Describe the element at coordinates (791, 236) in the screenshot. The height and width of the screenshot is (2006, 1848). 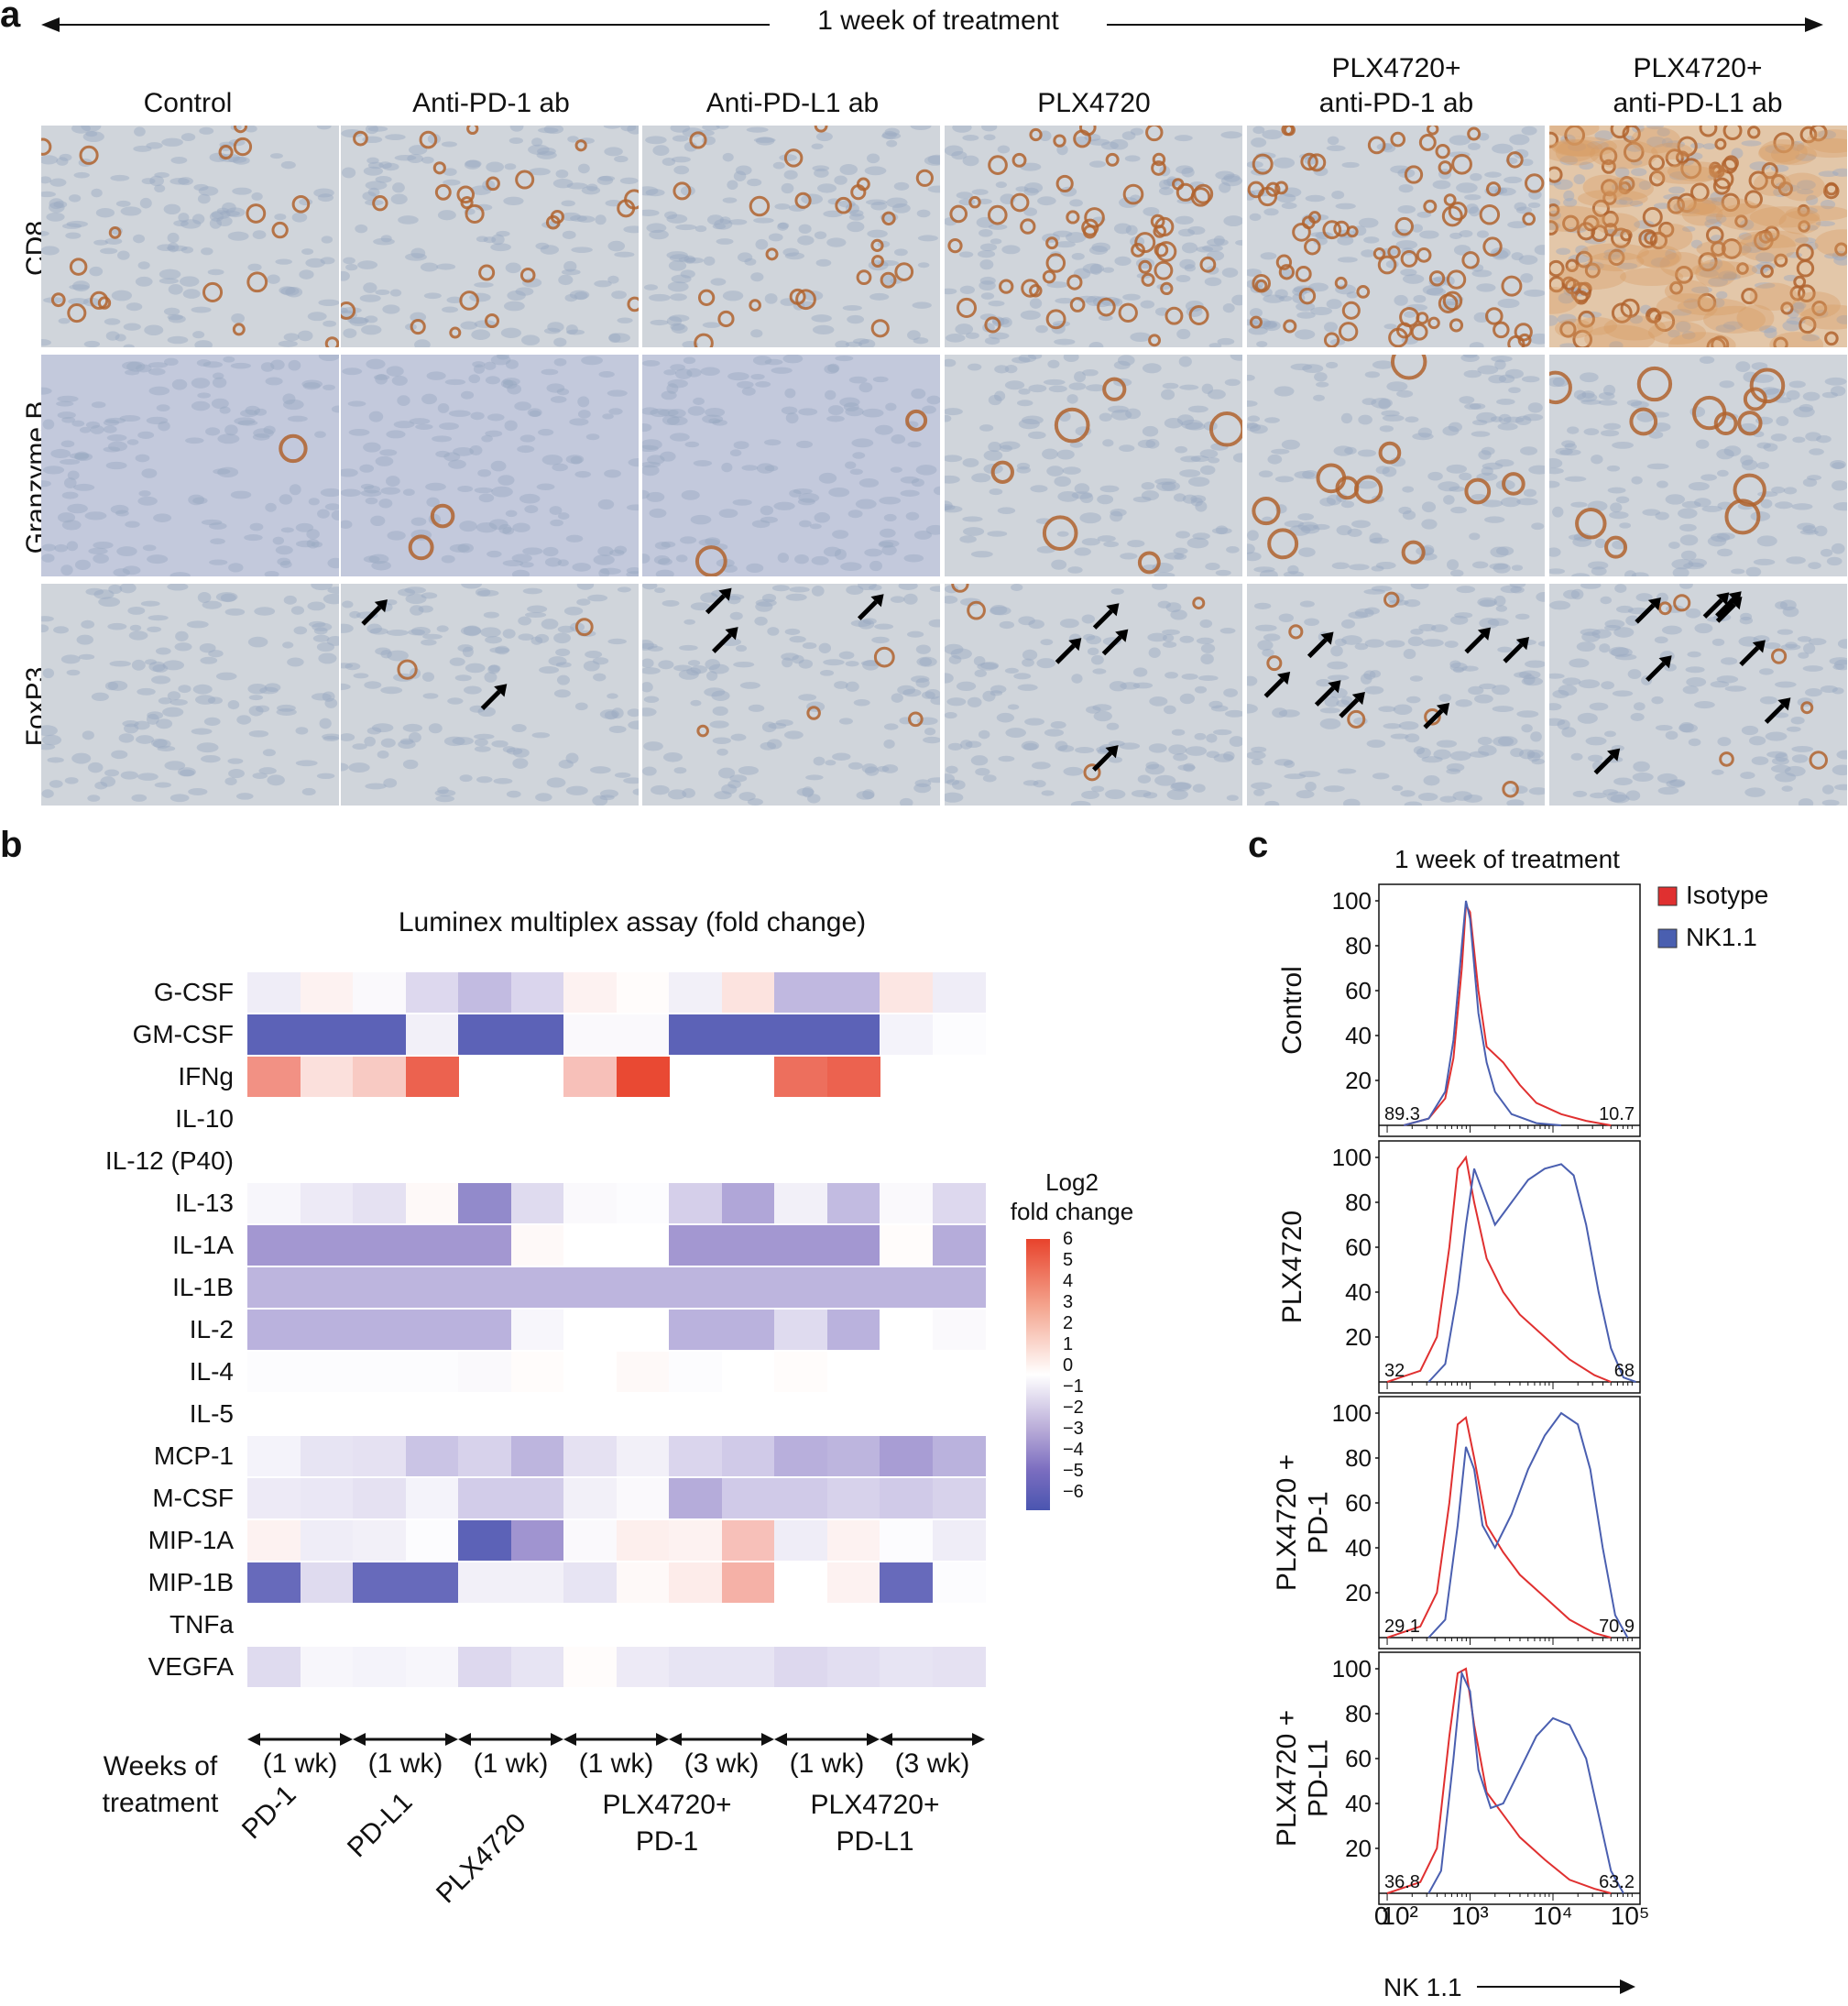
I see `micrograph-r0-c2` at that location.